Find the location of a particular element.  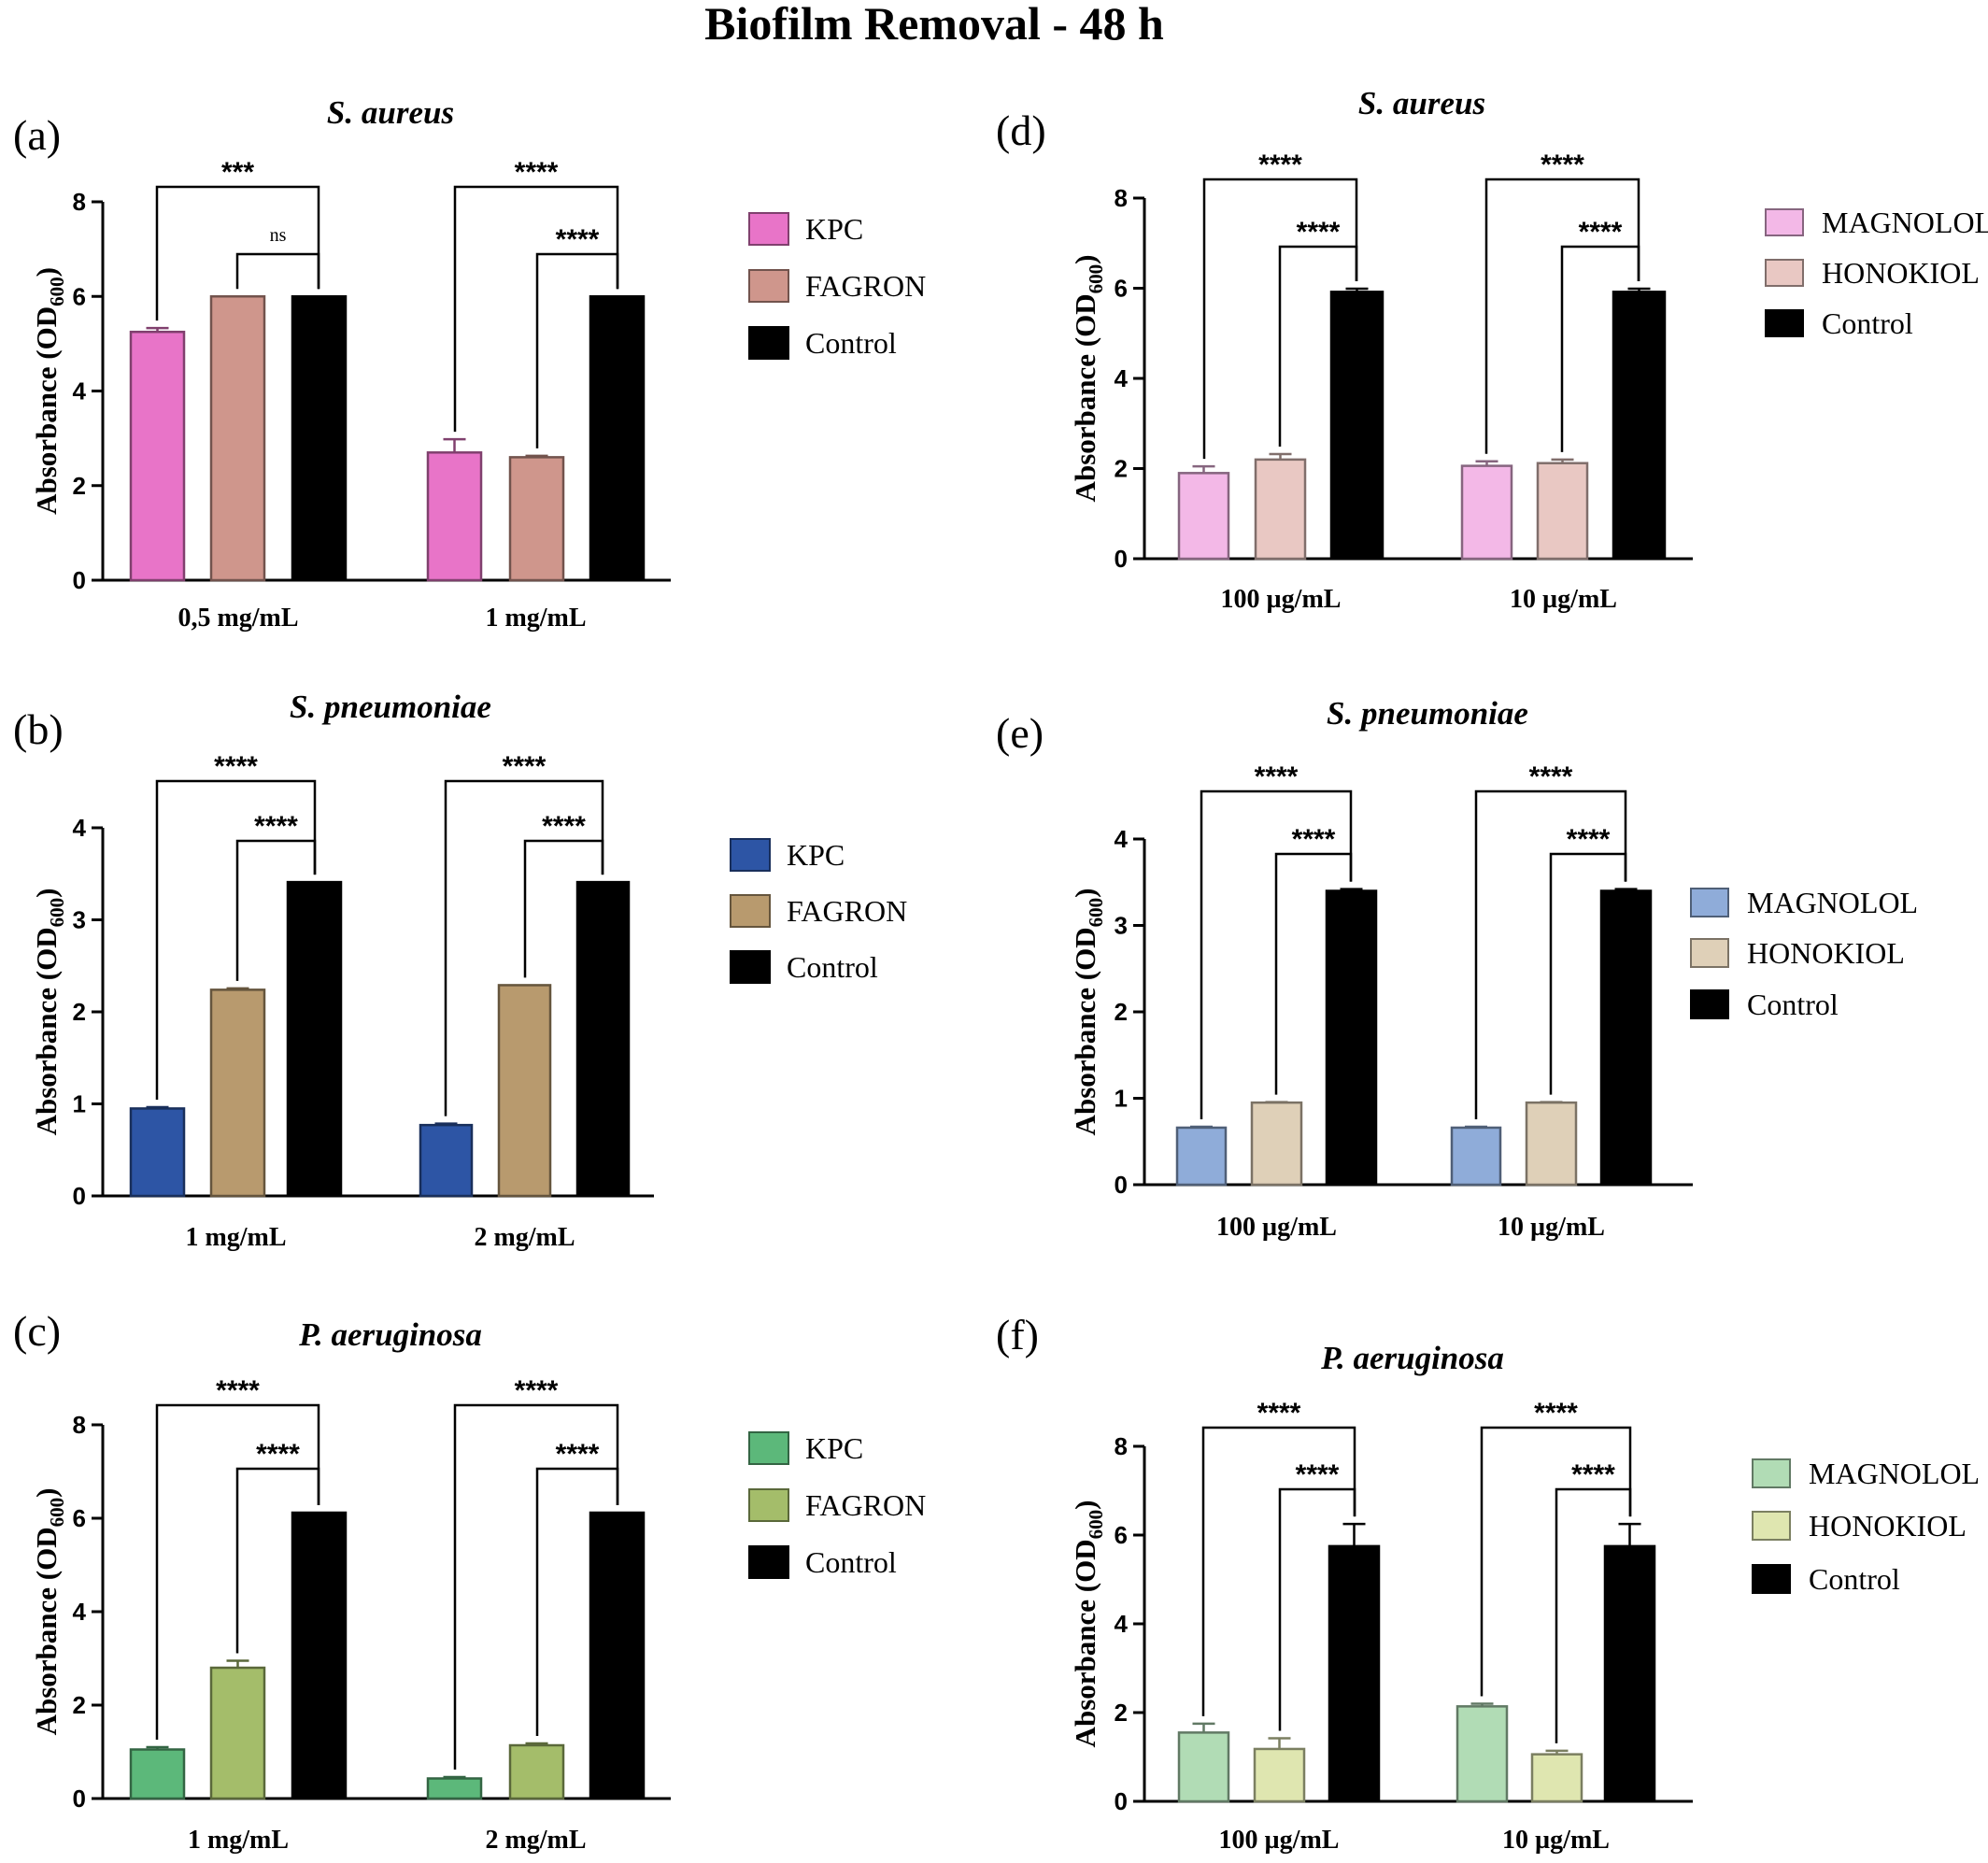

legend-label: KPC is located at coordinates (834, 1448).